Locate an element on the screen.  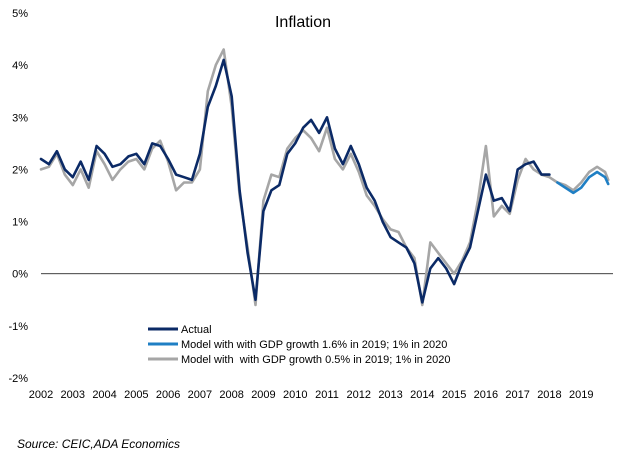
x-tick-label: 2013 is located at coordinates (390, 395).